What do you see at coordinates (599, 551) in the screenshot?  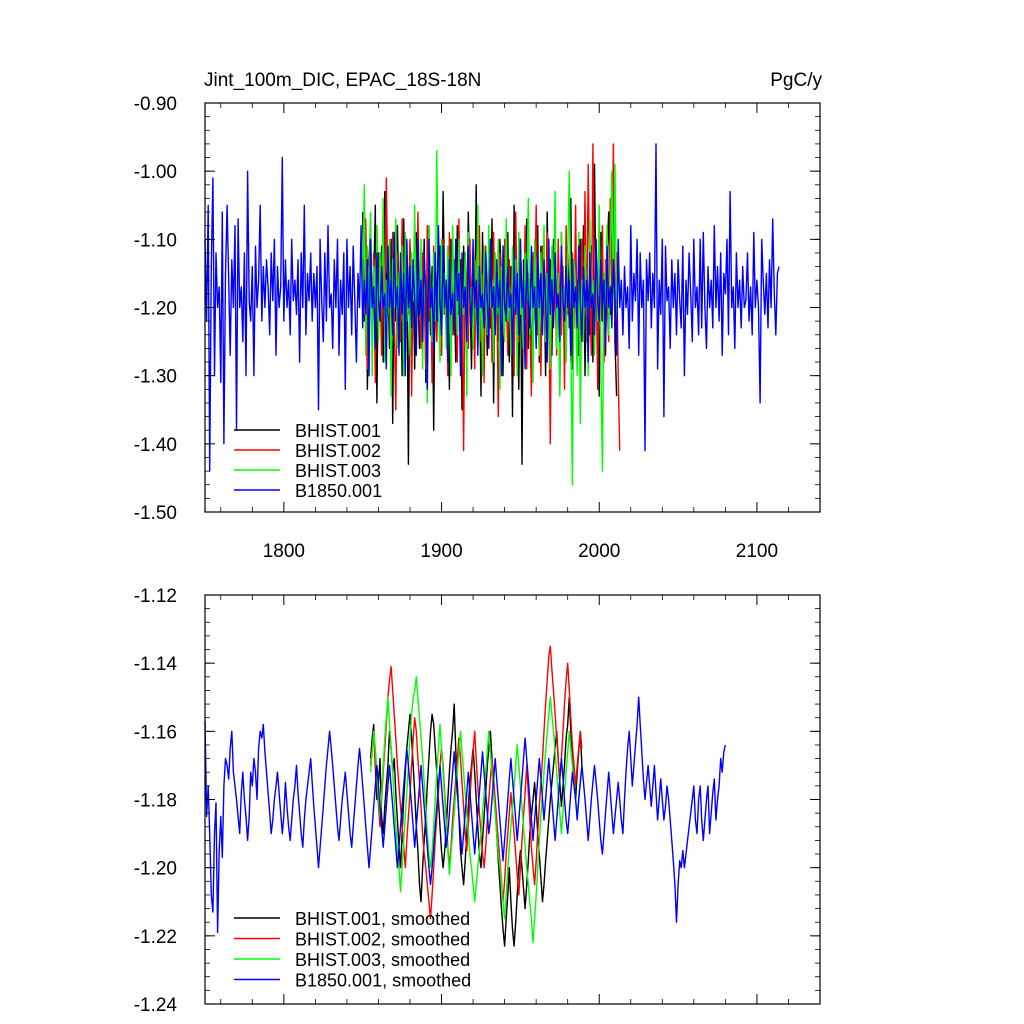 I see `top-xtick-label: 2000` at bounding box center [599, 551].